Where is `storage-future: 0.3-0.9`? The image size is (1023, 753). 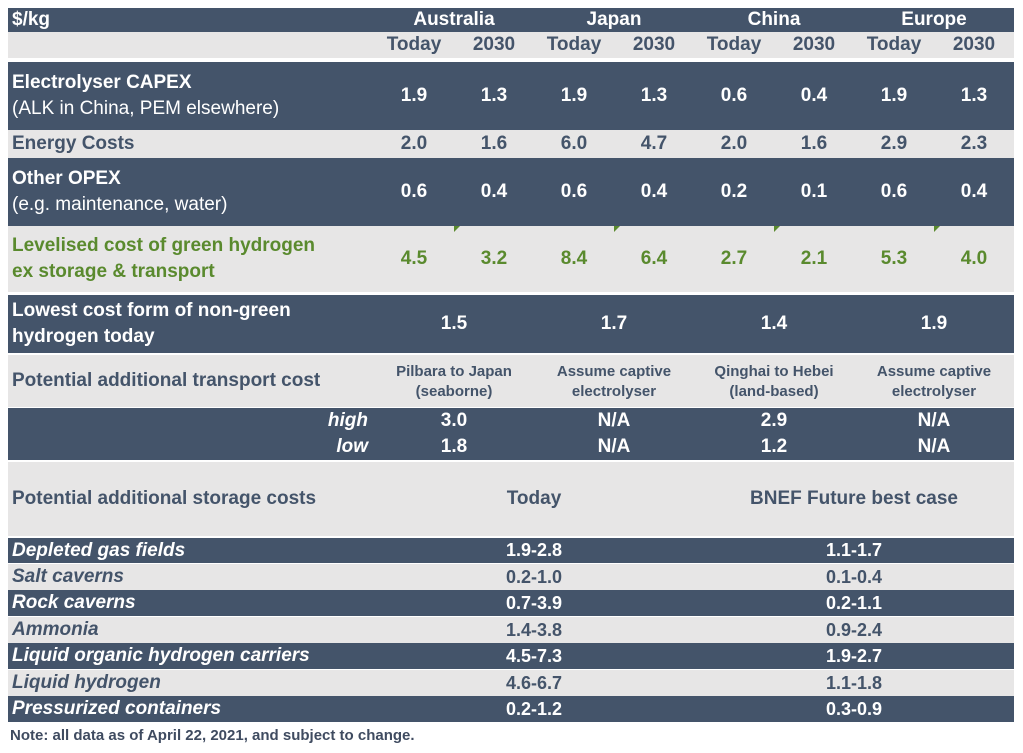 storage-future: 0.3-0.9 is located at coordinates (854, 708).